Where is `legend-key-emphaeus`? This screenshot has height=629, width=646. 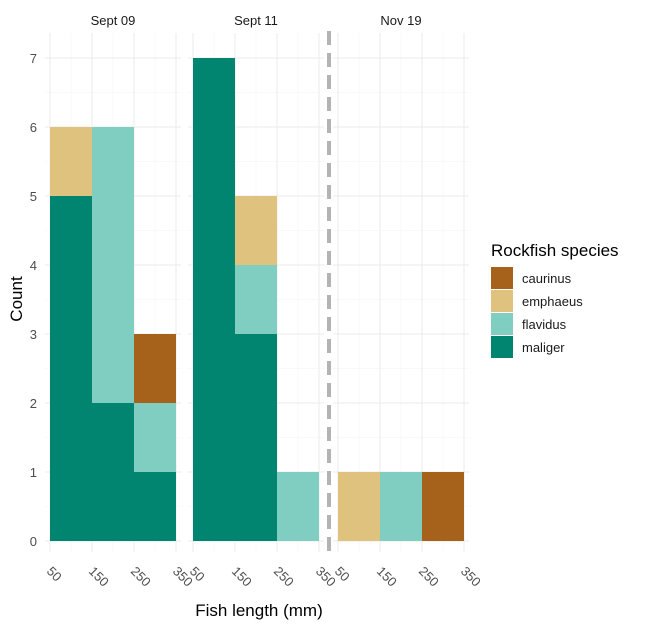
legend-key-emphaeus is located at coordinates (502, 301).